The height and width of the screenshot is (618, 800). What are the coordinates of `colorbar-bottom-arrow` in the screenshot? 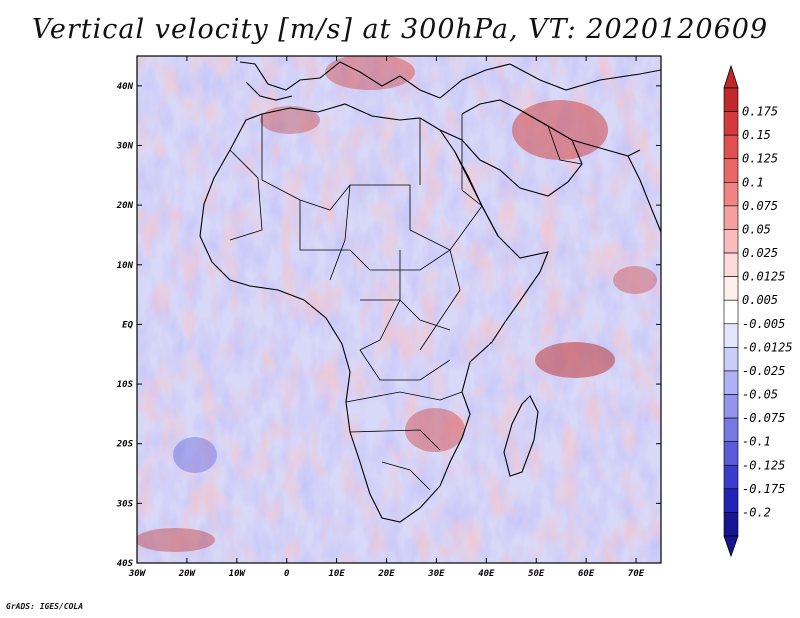 It's located at (731, 546).